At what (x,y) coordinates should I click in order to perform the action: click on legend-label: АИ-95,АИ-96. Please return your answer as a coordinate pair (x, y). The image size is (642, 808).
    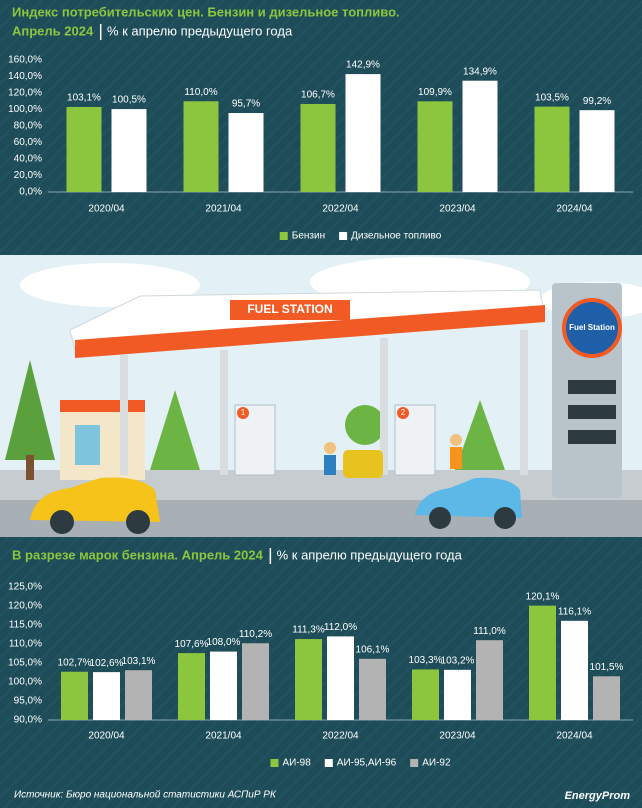
    Looking at the image, I should click on (367, 763).